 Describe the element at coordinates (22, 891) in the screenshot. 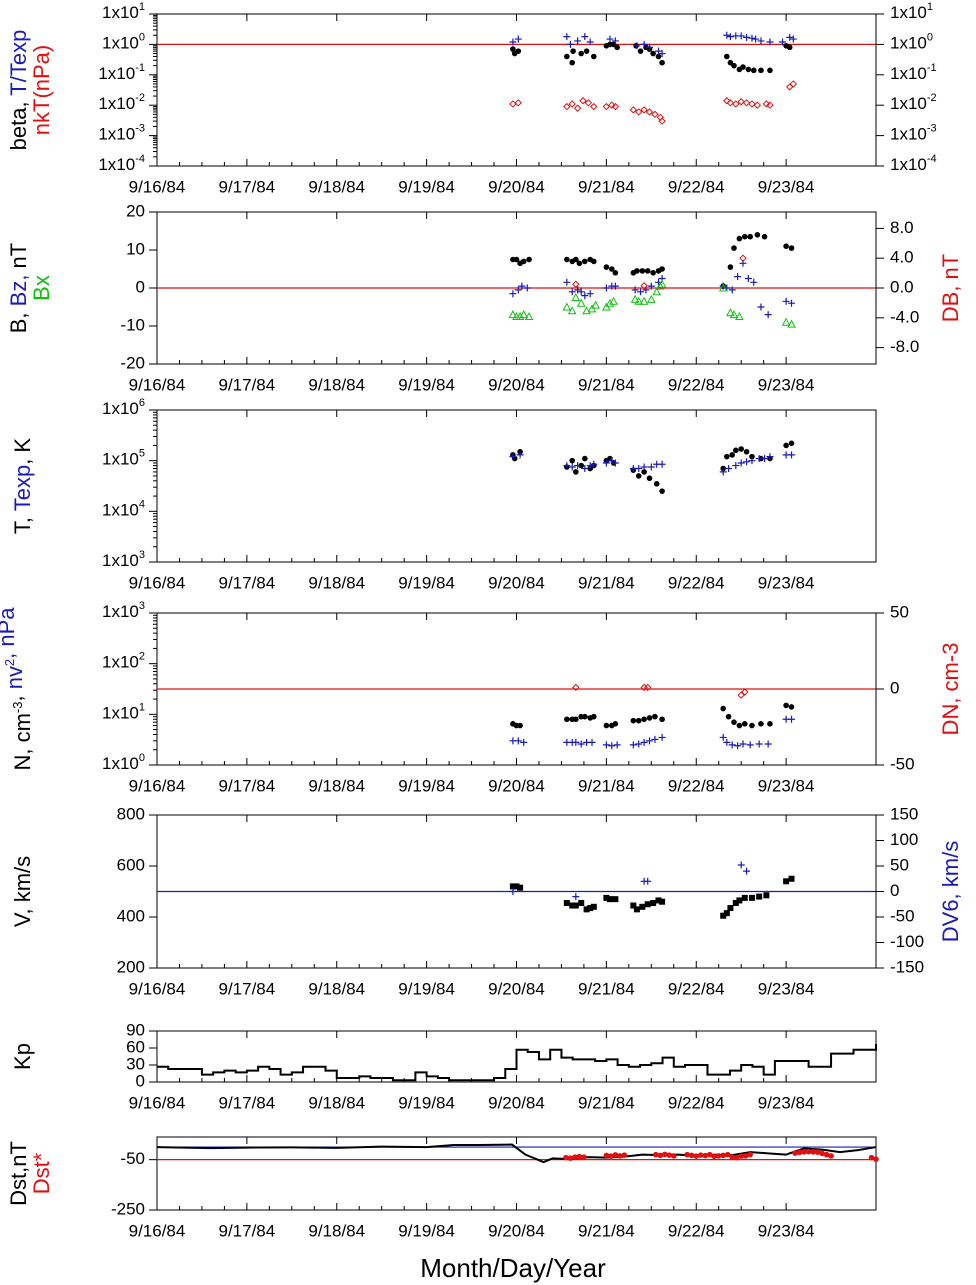

I see `y-axis-label-part: V, km/s` at that location.